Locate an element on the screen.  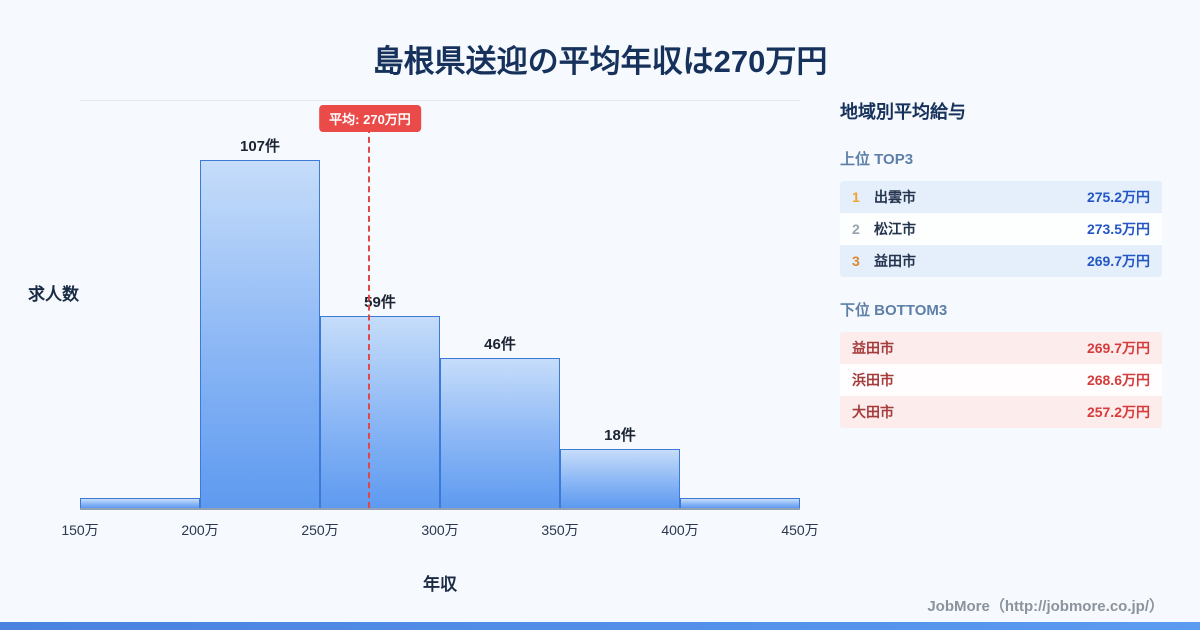
x-tick-label: 400万 is located at coordinates (680, 530).